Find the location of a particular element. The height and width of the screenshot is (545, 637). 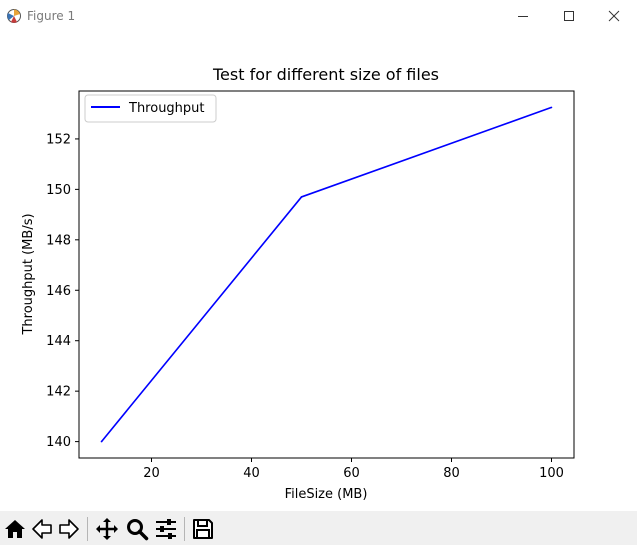

maximize-icon is located at coordinates (569, 16).